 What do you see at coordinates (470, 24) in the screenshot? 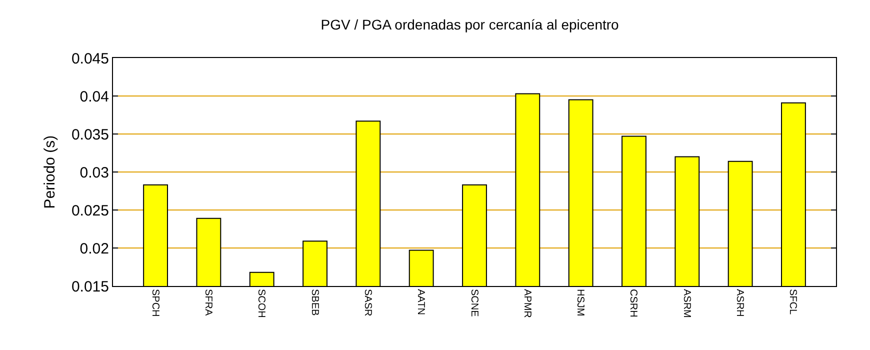
I see `chart-title: PGV / PGA ordenadas por cercanía al epicentro` at bounding box center [470, 24].